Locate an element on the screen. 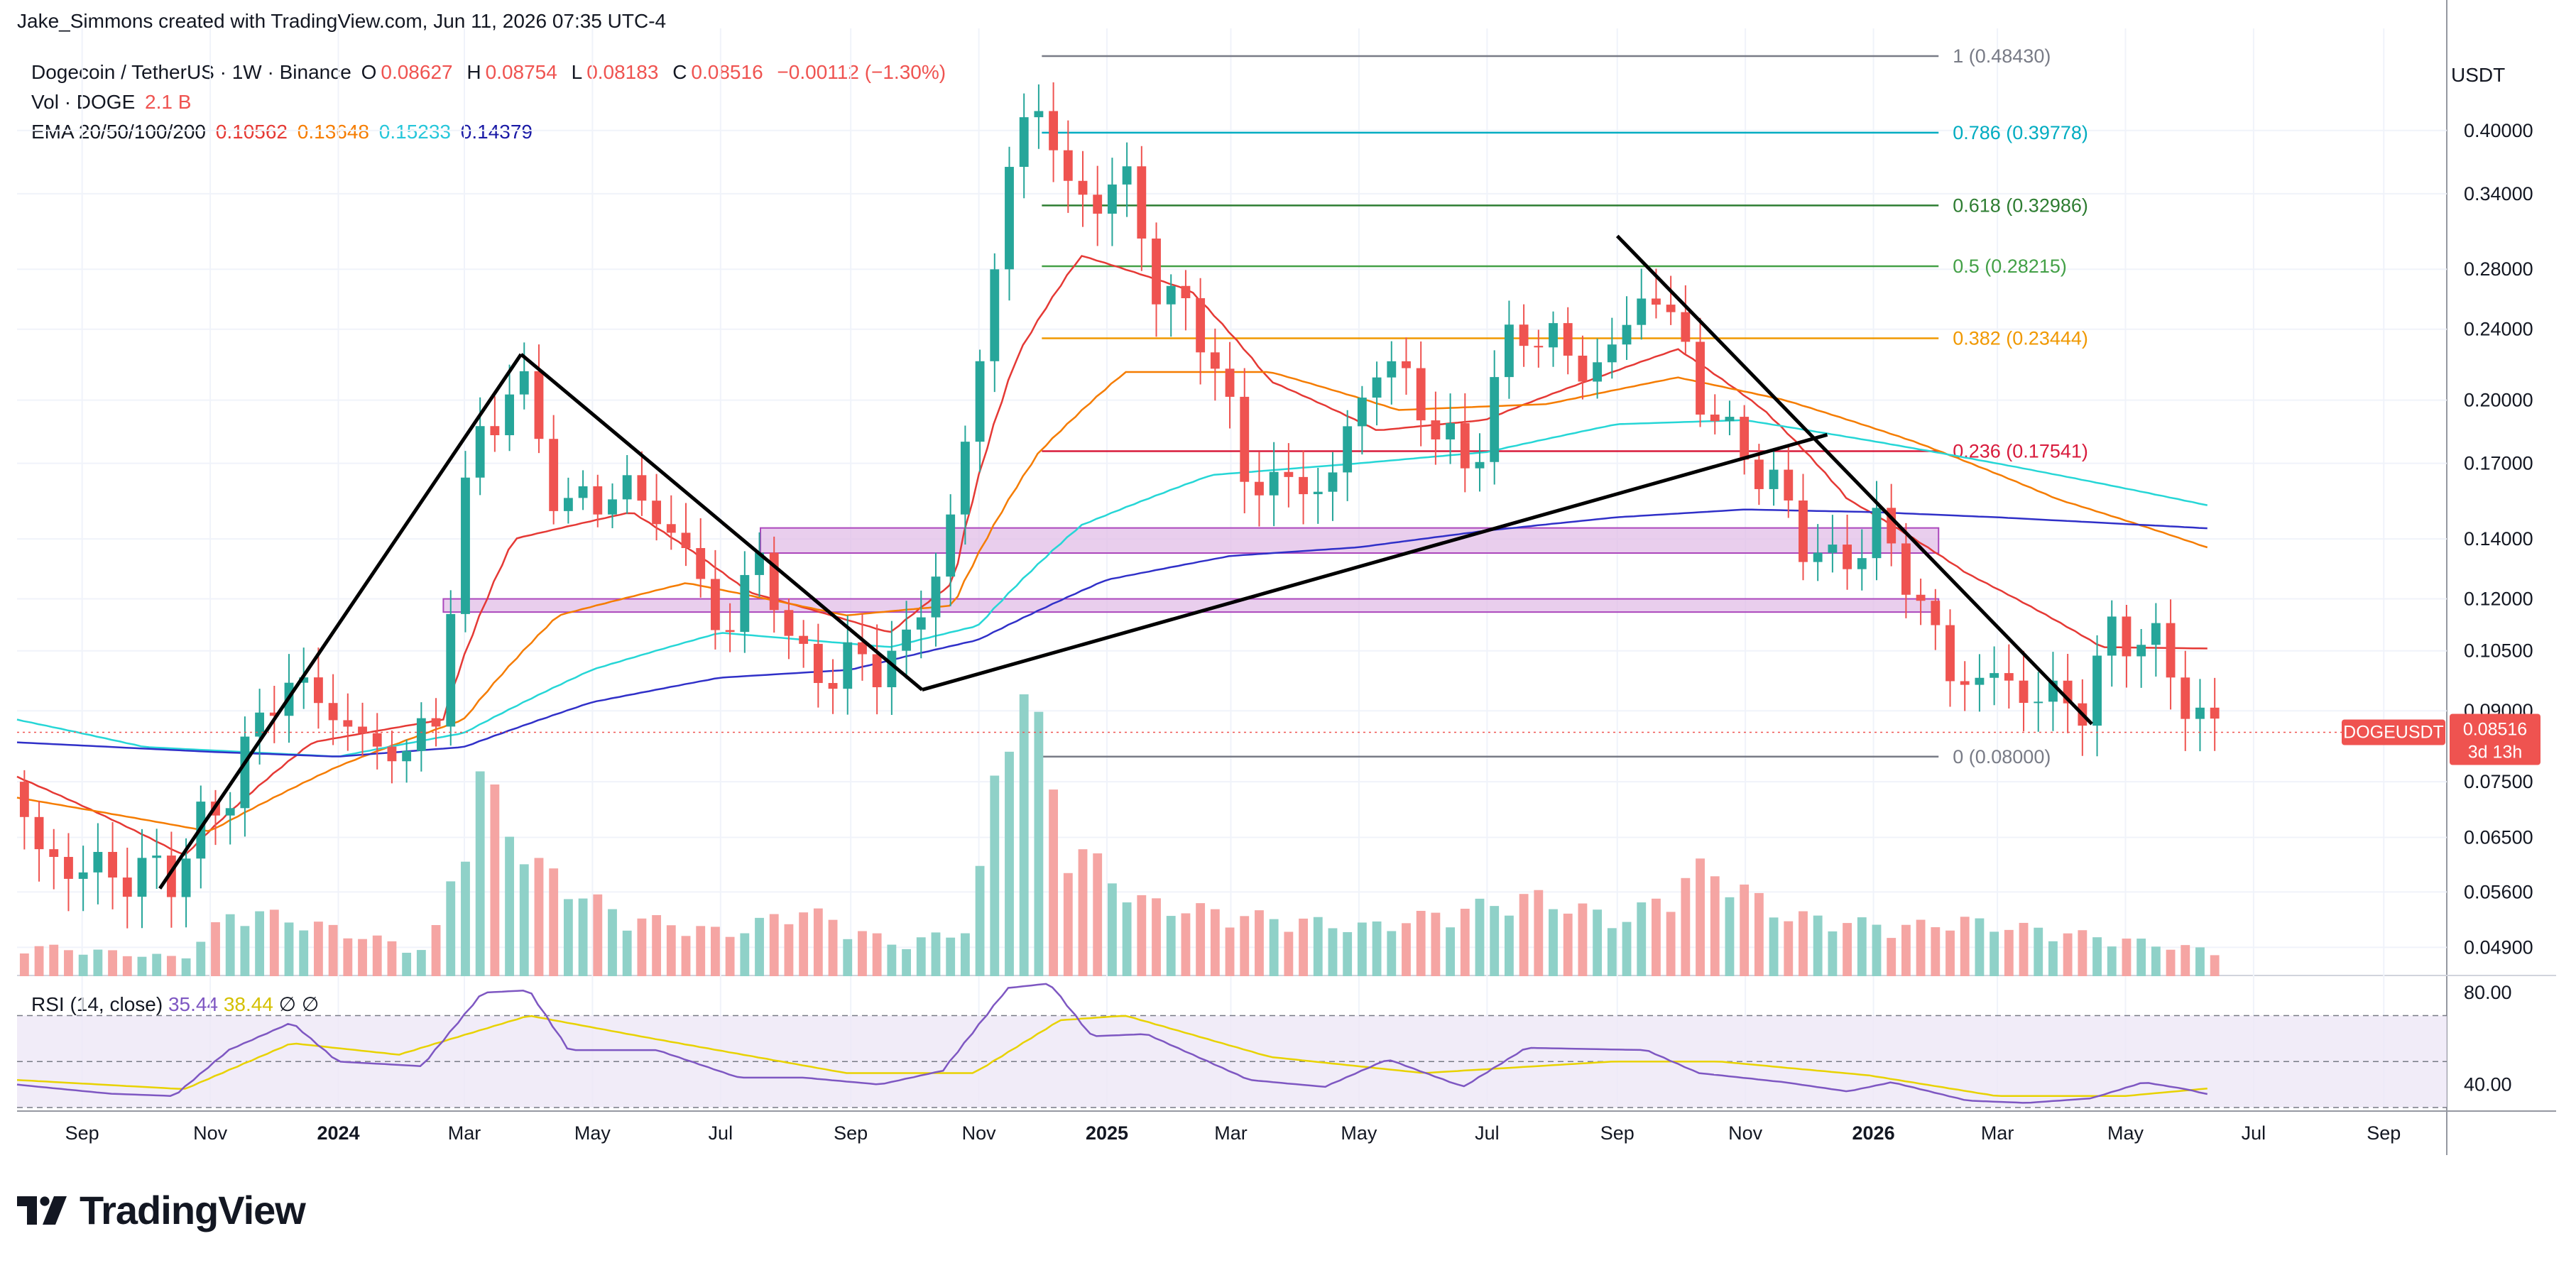 Image resolution: width=2576 pixels, height=1263 pixels. price-tick-label: 0.06500 is located at coordinates (2498, 837).